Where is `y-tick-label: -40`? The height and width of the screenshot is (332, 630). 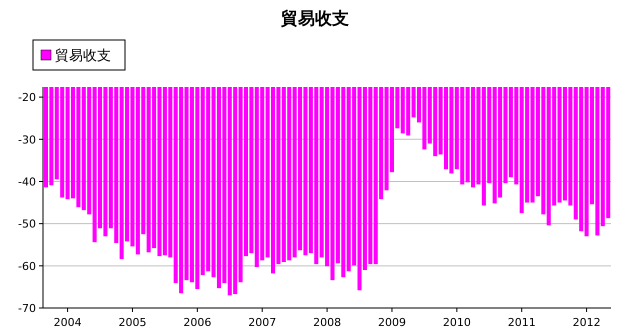
y-tick-label: -40 is located at coordinates (27, 181).